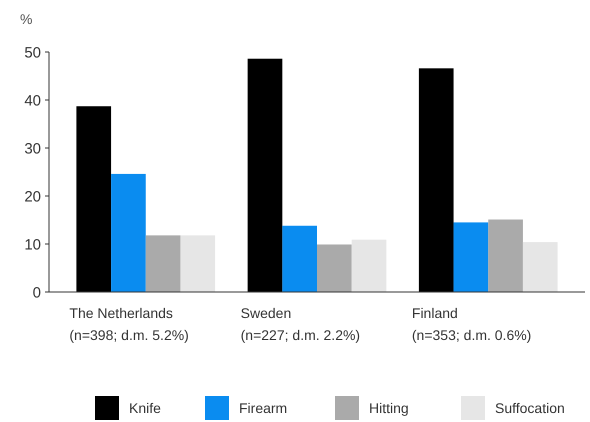 Image resolution: width=590 pixels, height=422 pixels. What do you see at coordinates (32, 101) in the screenshot?
I see `y-tick-label: 40` at bounding box center [32, 101].